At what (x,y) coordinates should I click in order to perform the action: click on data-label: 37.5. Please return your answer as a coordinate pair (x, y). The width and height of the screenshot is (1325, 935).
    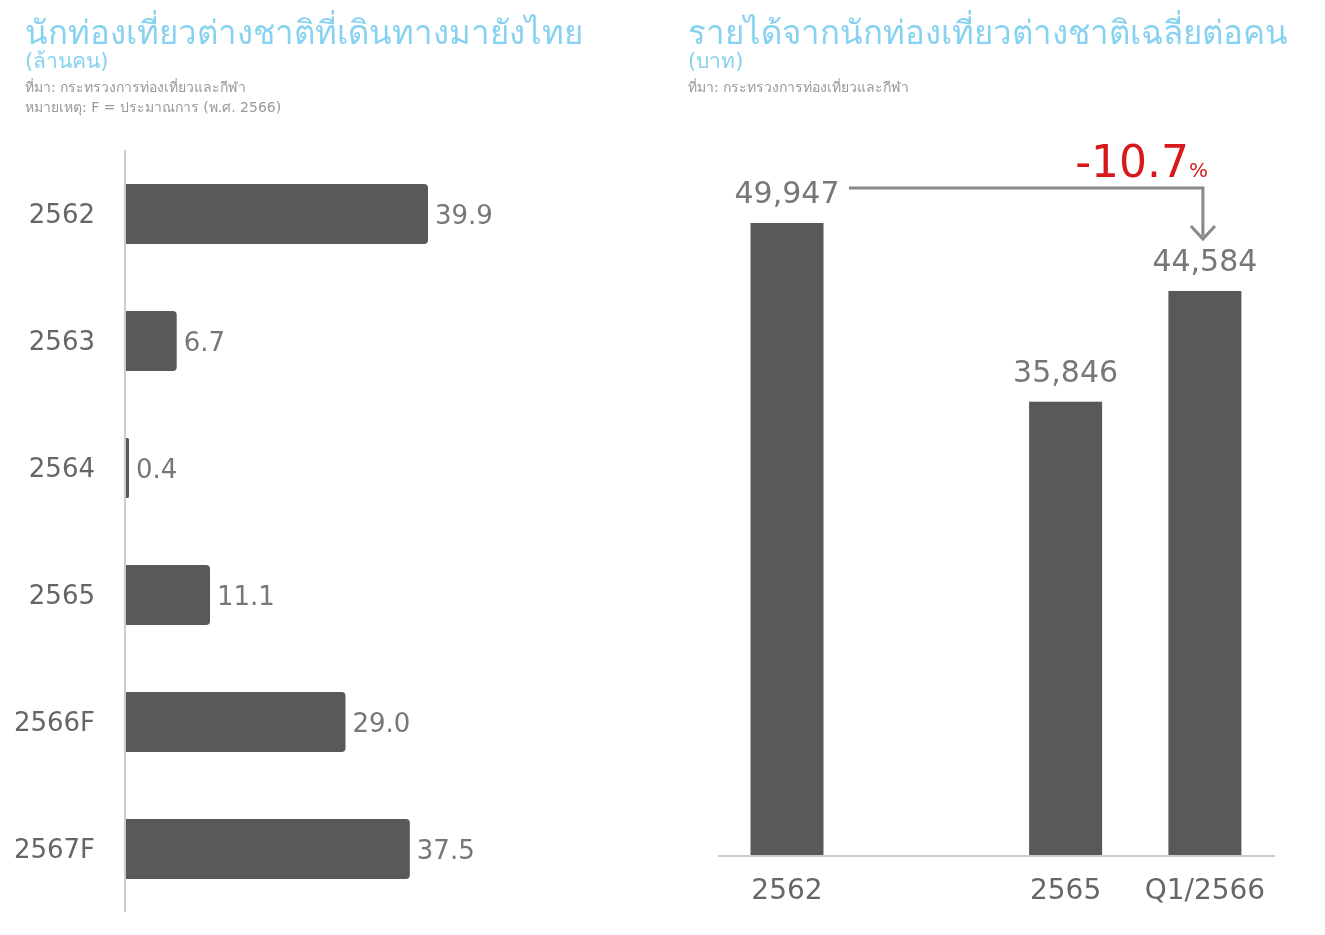
    Looking at the image, I should click on (445, 850).